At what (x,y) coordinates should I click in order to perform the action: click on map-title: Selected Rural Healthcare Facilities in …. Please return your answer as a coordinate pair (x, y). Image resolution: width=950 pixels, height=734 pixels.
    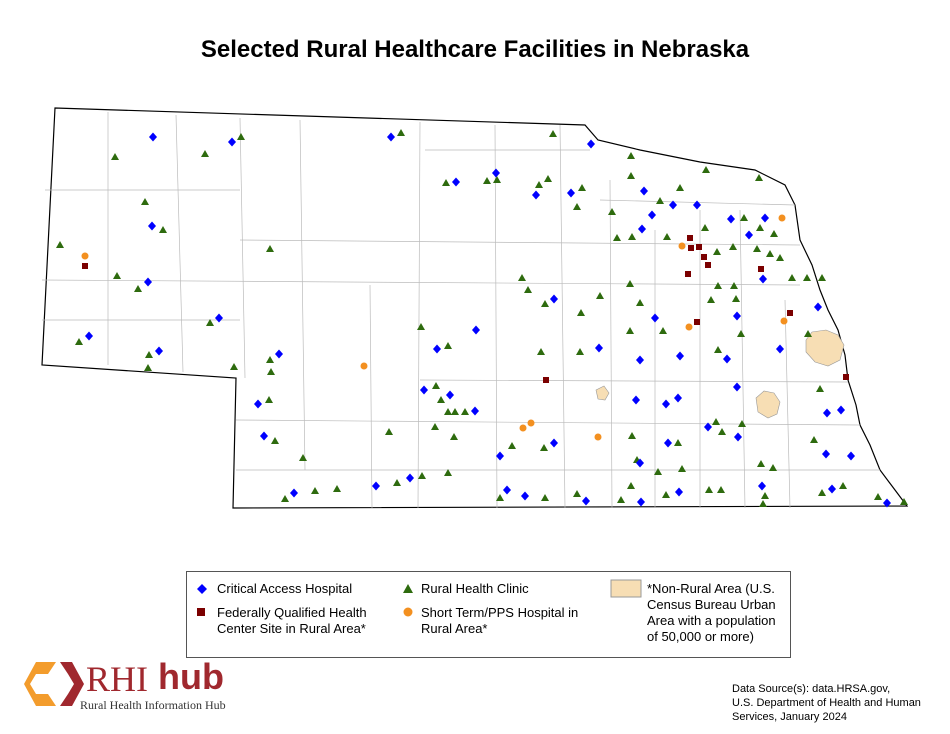
    Looking at the image, I should click on (475, 49).